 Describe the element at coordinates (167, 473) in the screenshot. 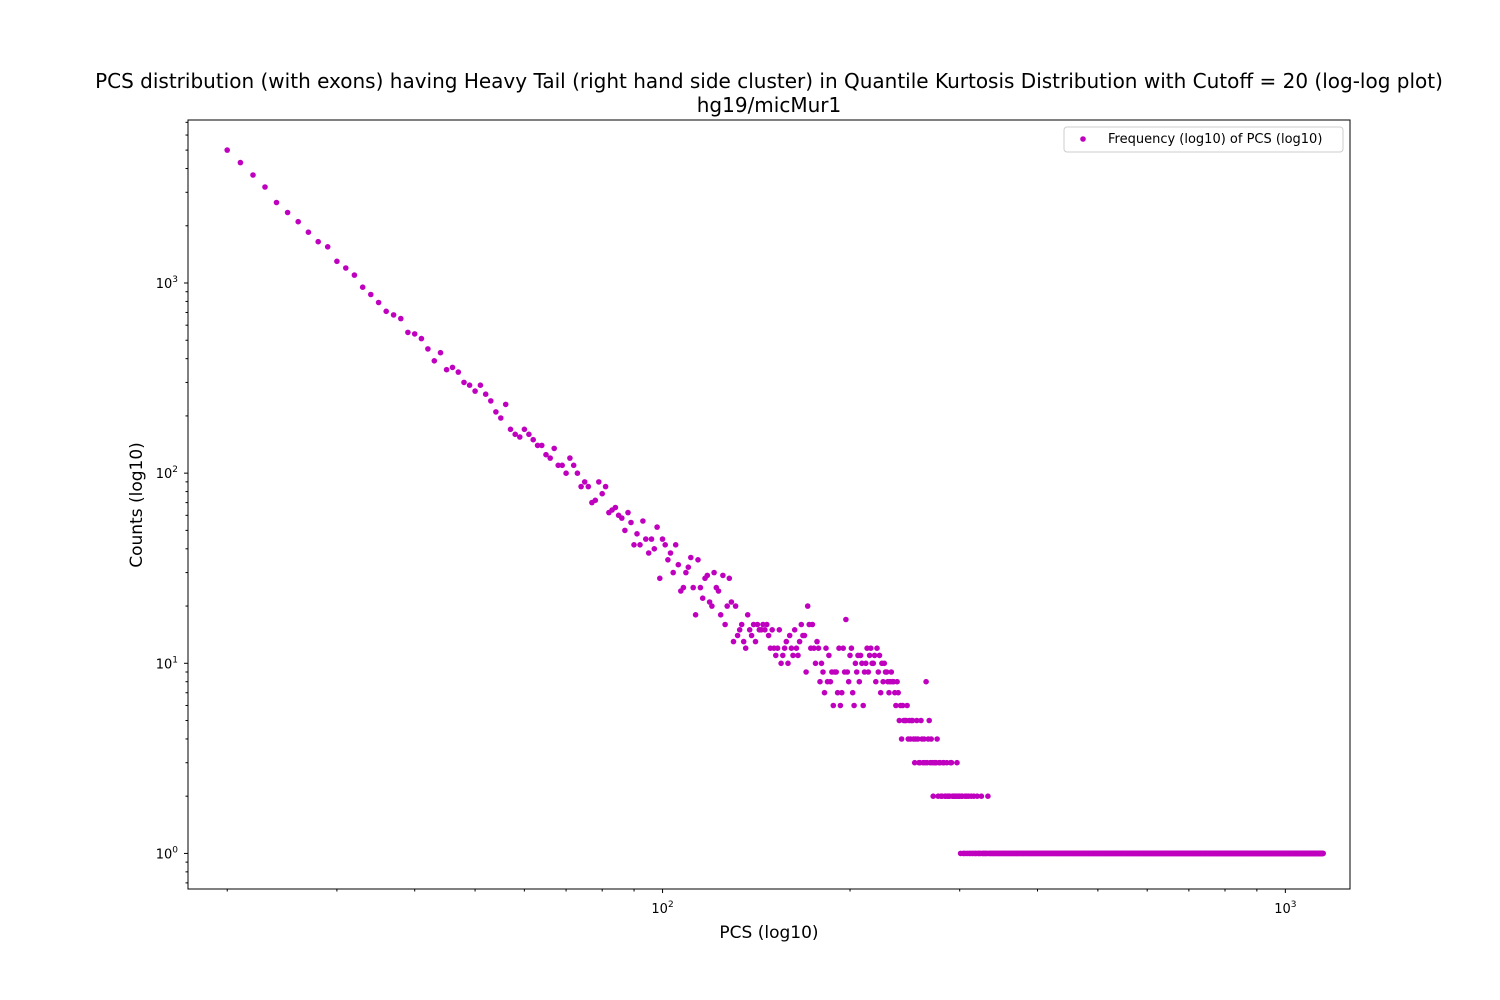

I see `y-tick-label: 102` at that location.